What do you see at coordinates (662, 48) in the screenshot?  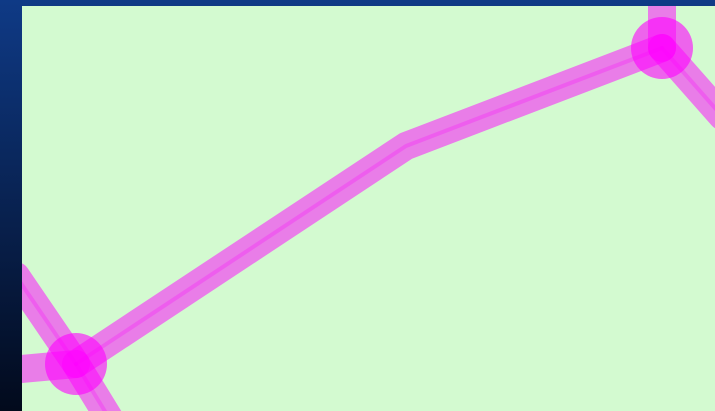 I see `vertex-upper-right` at bounding box center [662, 48].